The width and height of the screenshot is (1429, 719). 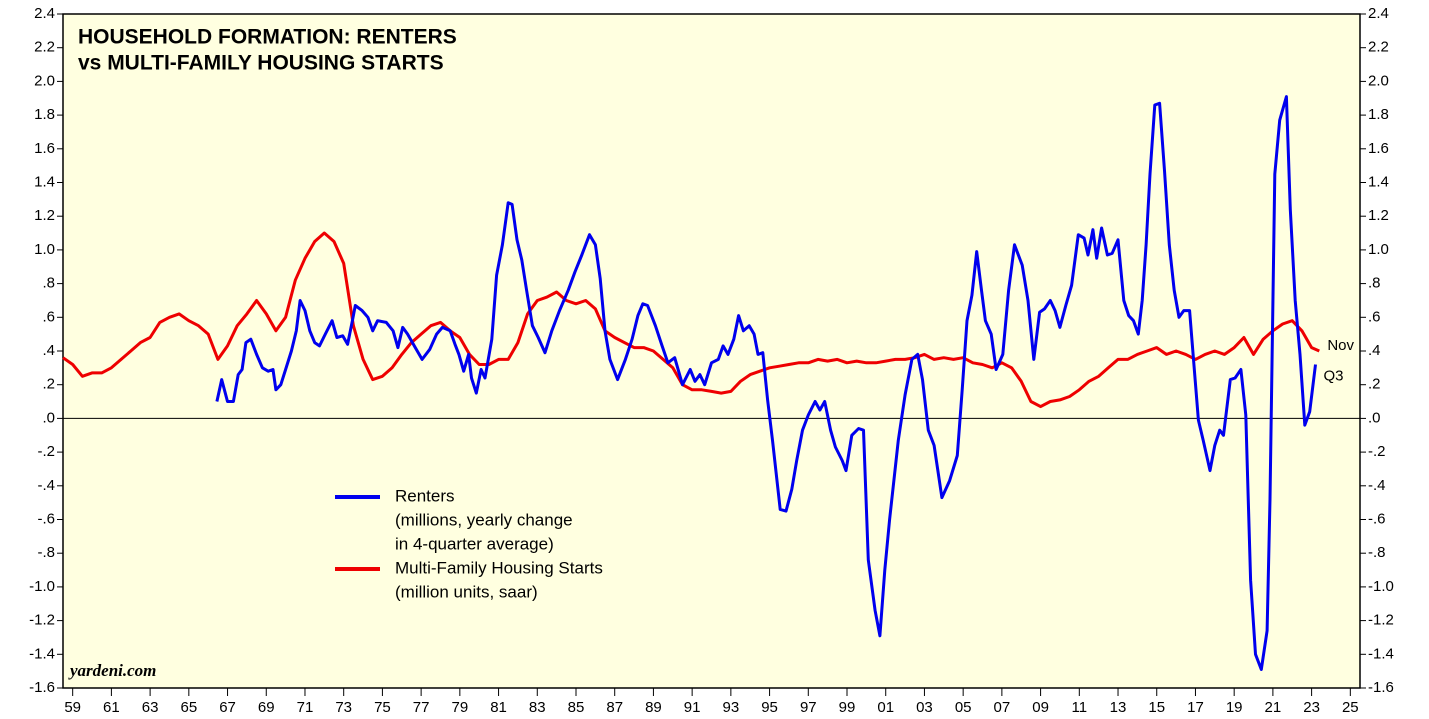 What do you see at coordinates (769, 707) in the screenshot?
I see `x-tick-label: 95` at bounding box center [769, 707].